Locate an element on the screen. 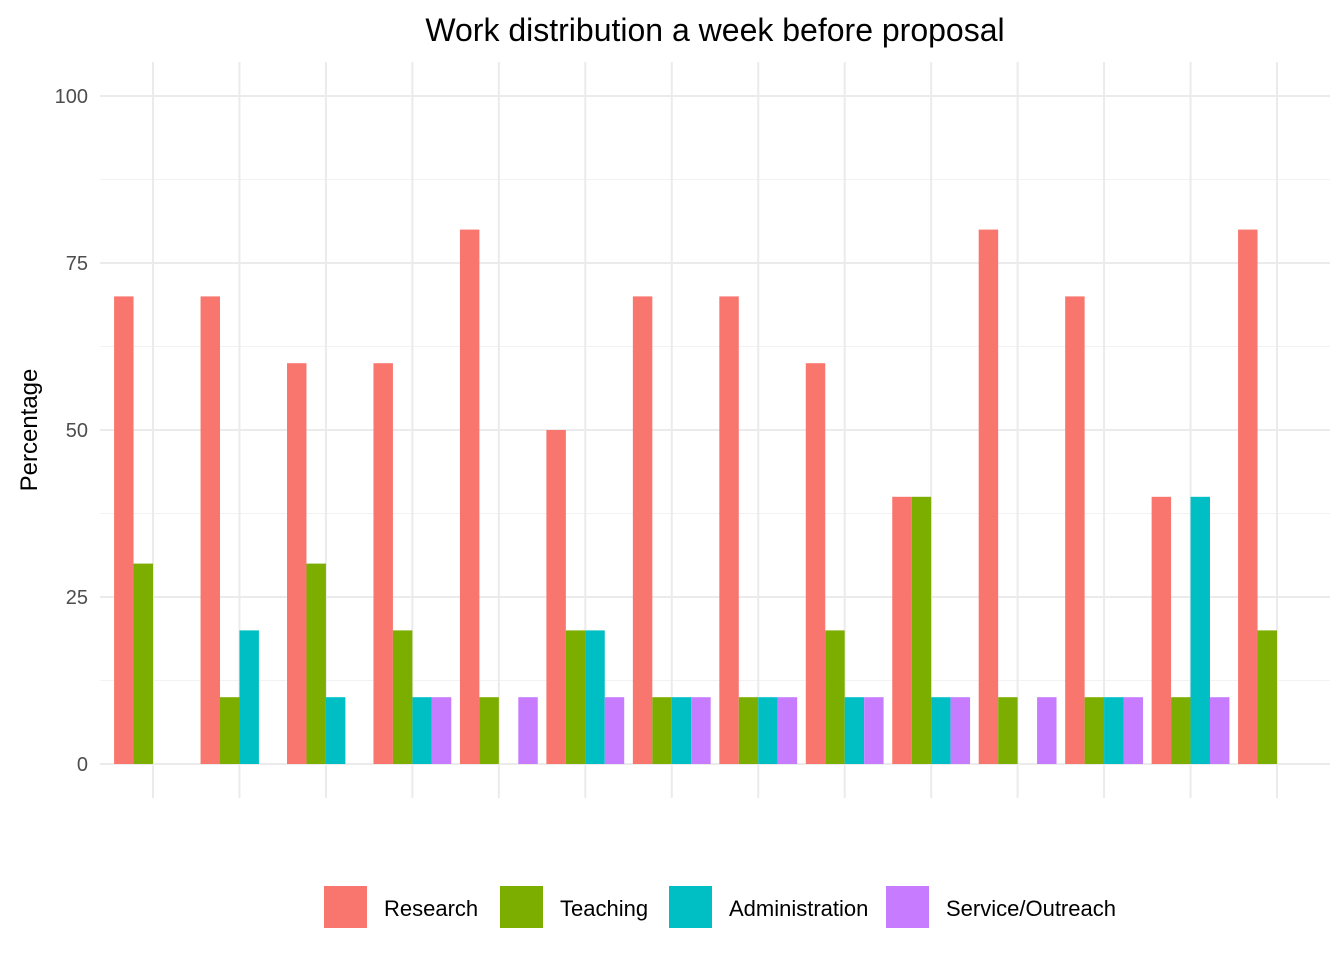  legend-item: Administration is located at coordinates (768, 907).